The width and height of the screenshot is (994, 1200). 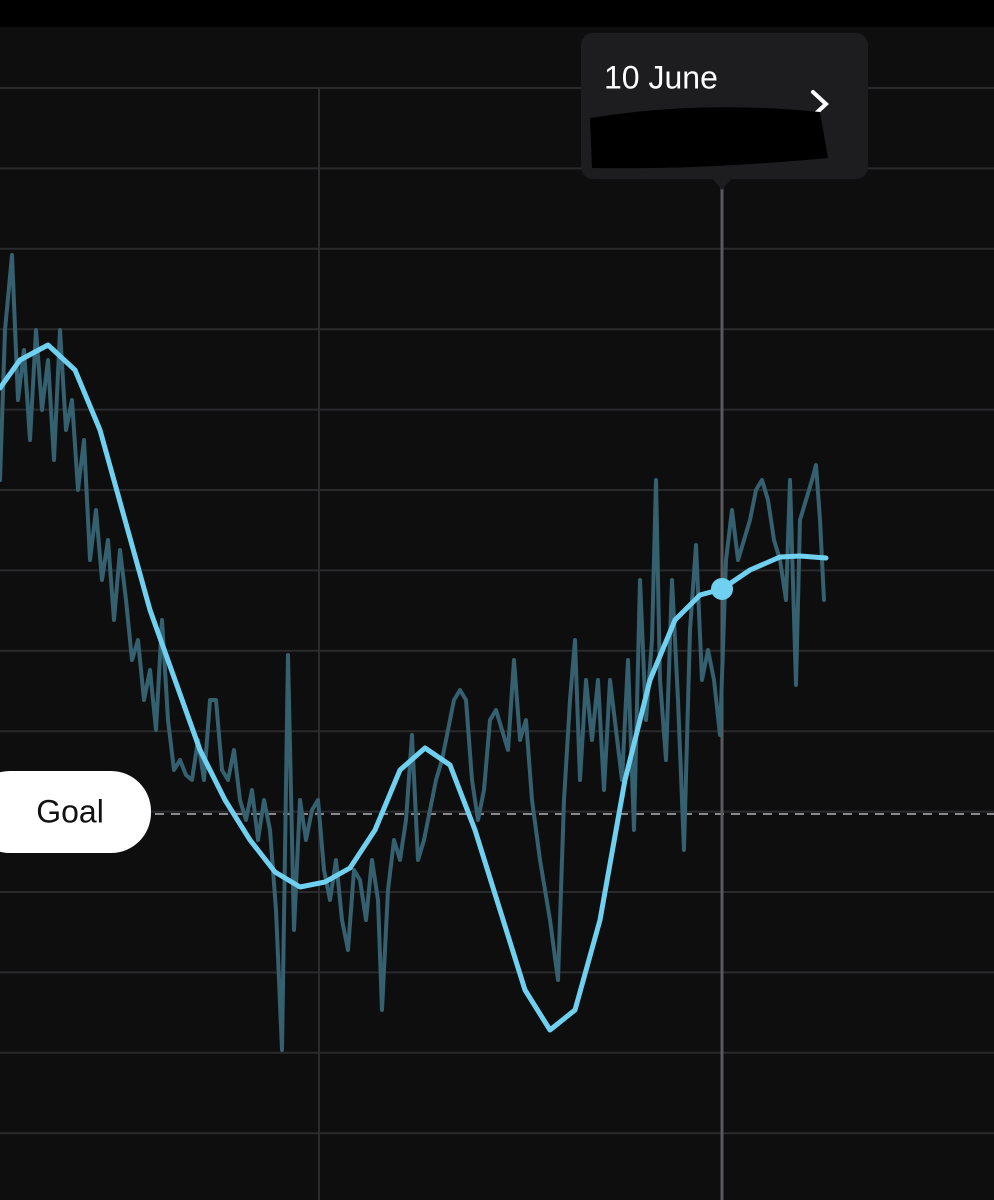 What do you see at coordinates (709, 138) in the screenshot?
I see `redacted-value` at bounding box center [709, 138].